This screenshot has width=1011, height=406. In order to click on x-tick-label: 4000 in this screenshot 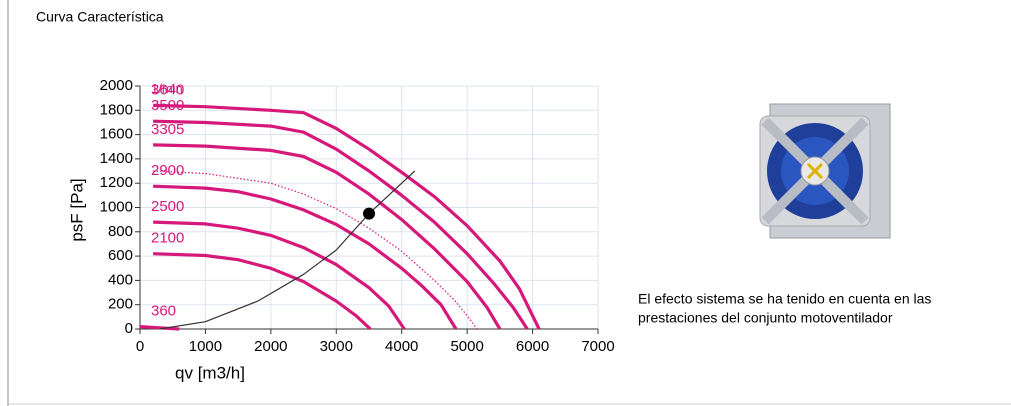, I will do `click(401, 346)`.